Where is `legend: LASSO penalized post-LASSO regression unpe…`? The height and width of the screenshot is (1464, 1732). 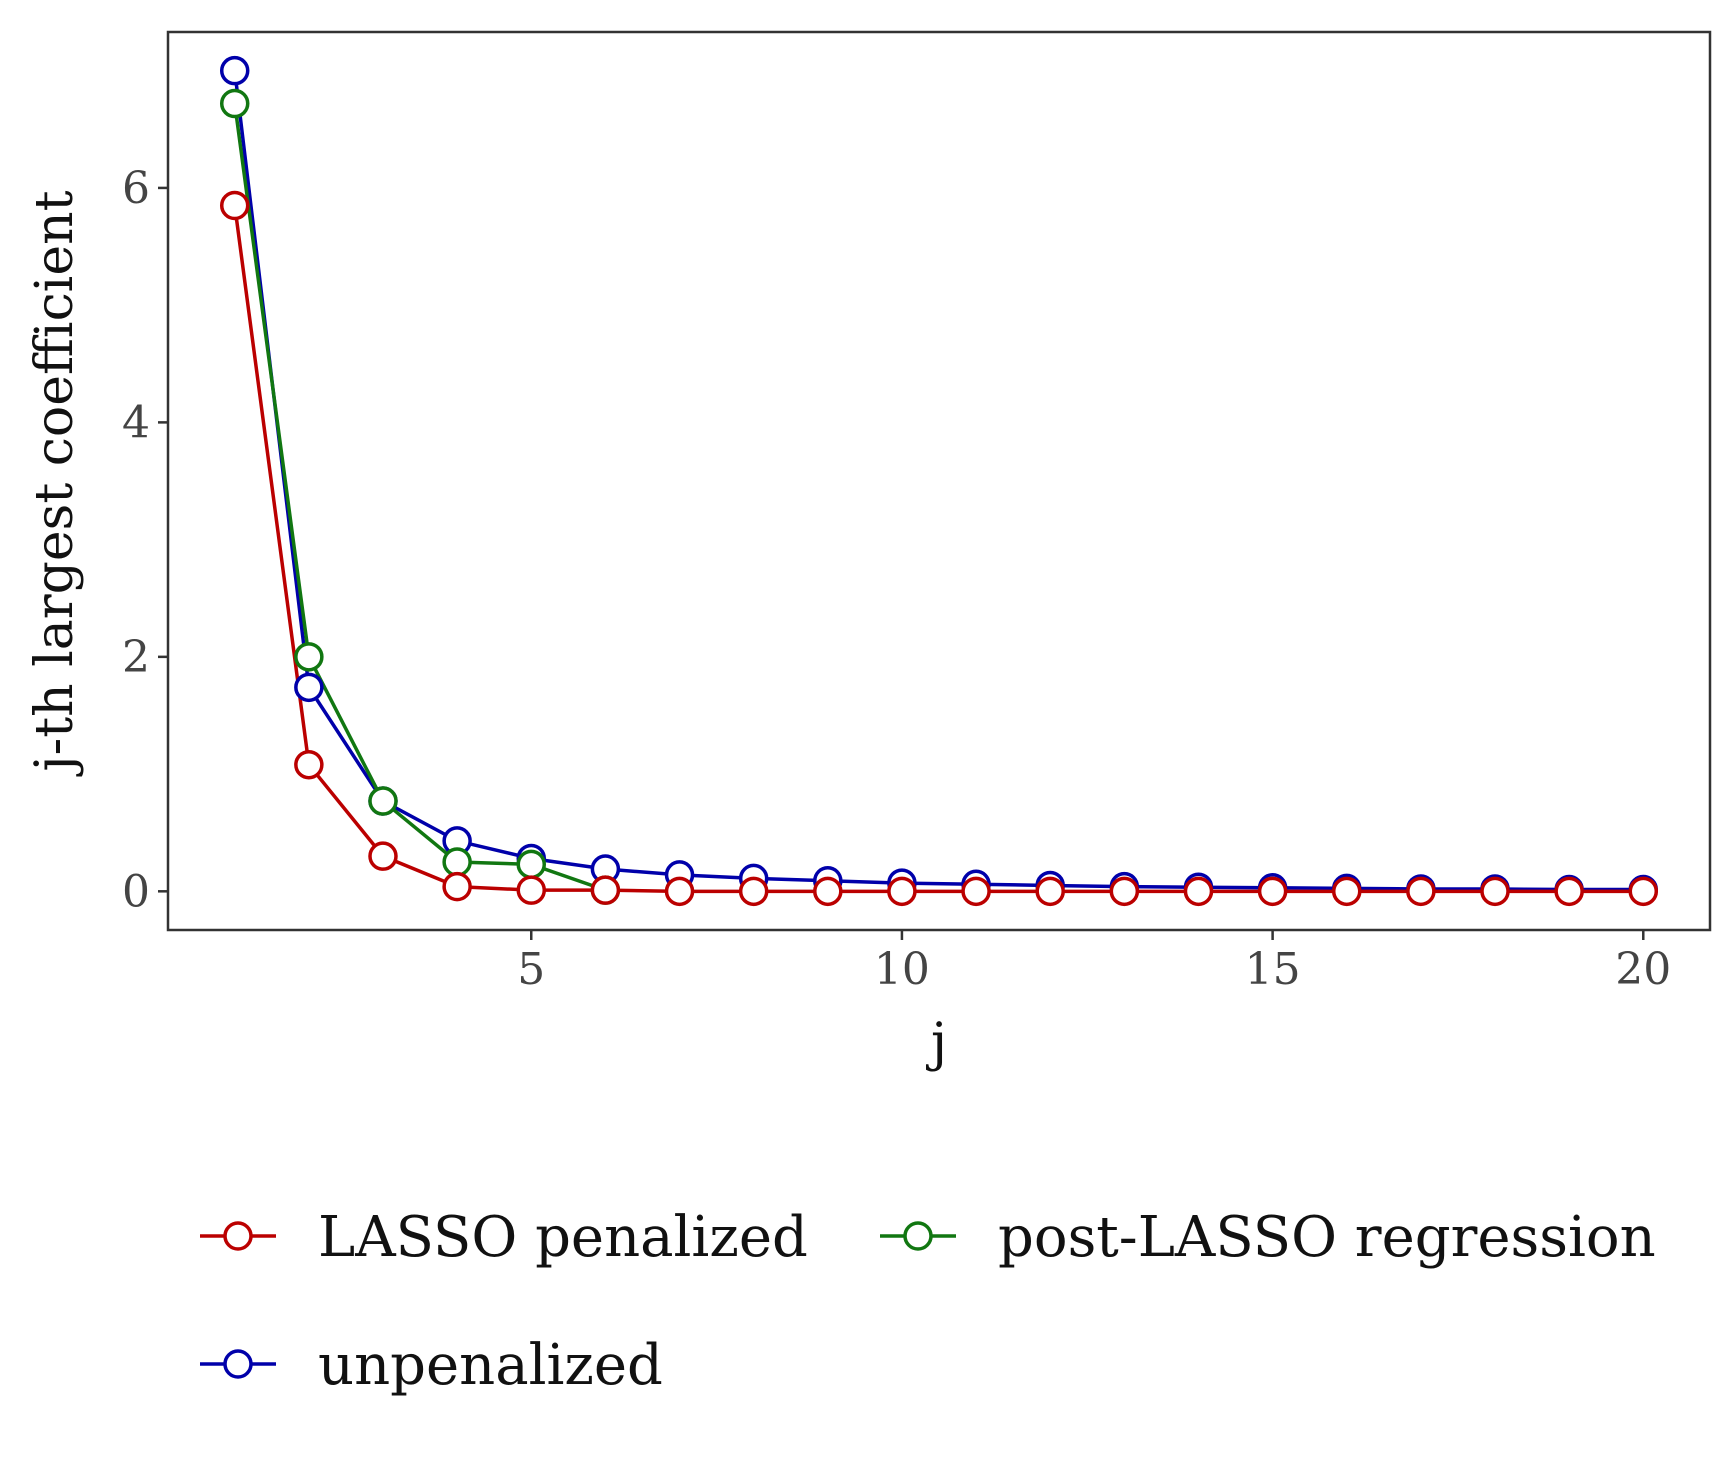 legend: LASSO penalized post-LASSO regression unpe… is located at coordinates (928, 1301).